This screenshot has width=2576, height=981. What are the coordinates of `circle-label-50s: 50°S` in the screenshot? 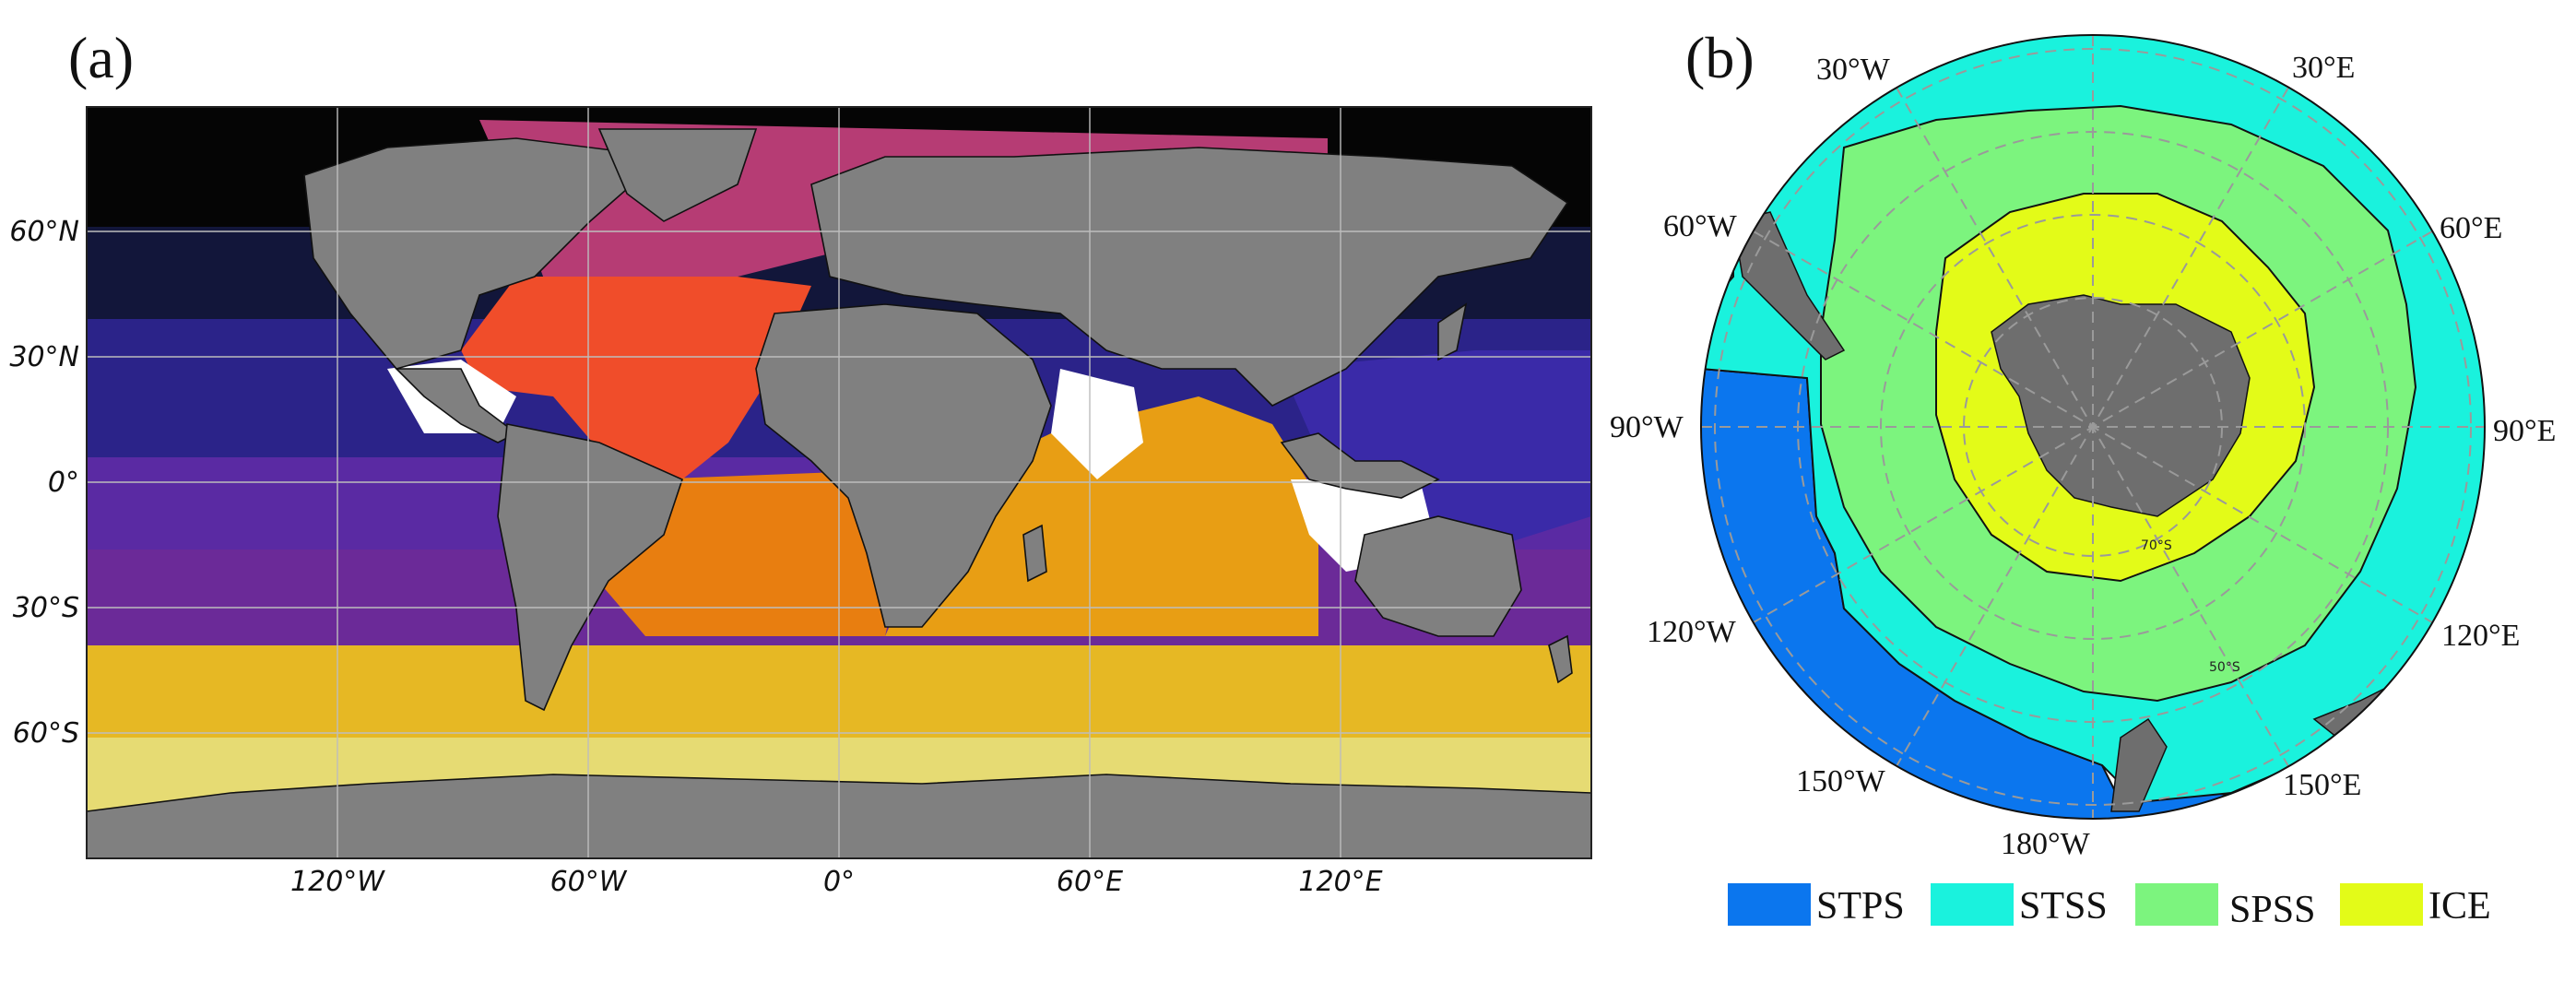 It's located at (2224, 667).